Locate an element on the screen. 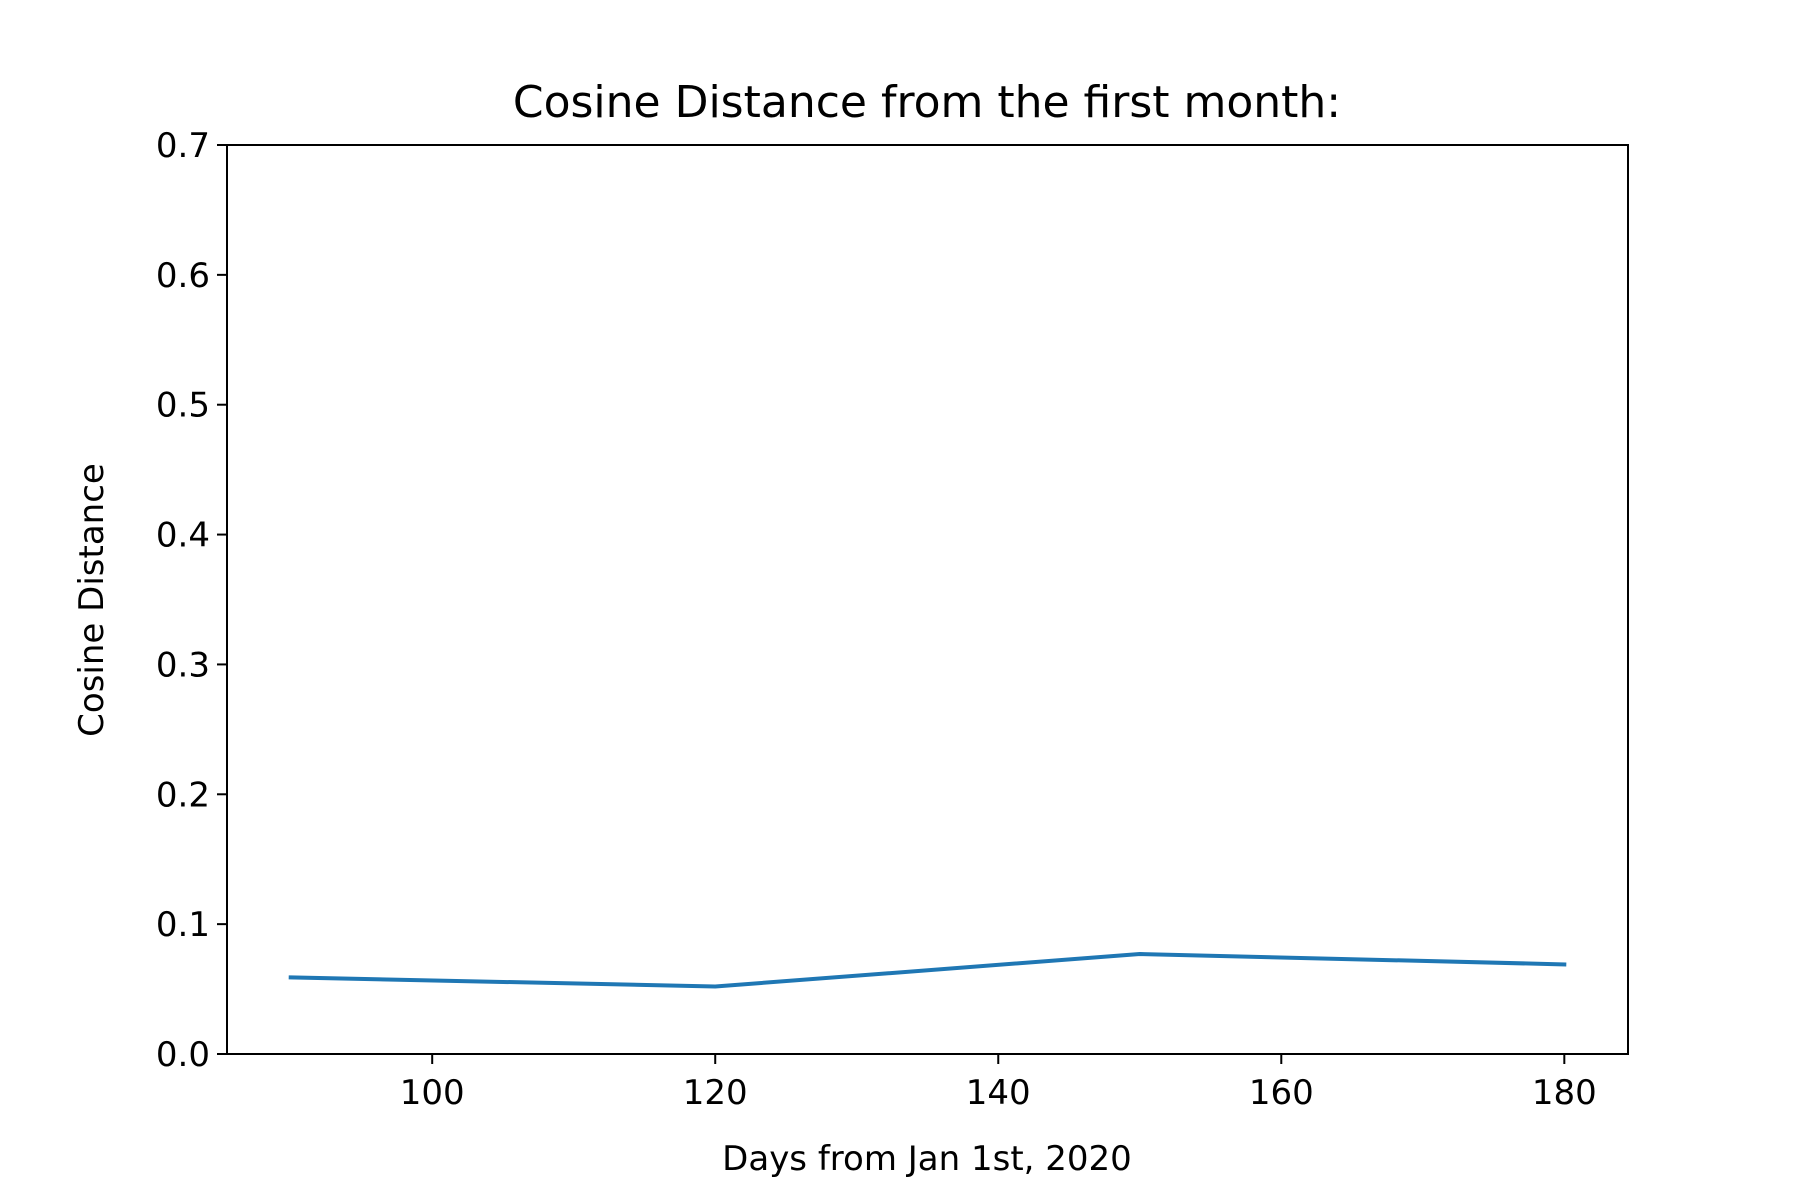 The width and height of the screenshot is (1800, 1200). y-tick-label: 0.4 is located at coordinates (183, 536).